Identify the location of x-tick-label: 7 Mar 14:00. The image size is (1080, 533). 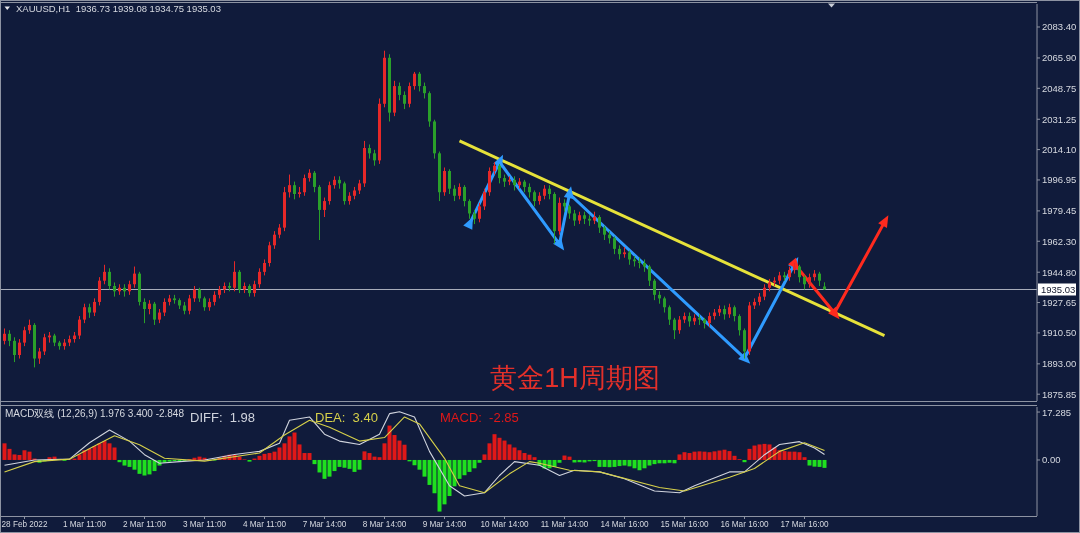
(324, 524).